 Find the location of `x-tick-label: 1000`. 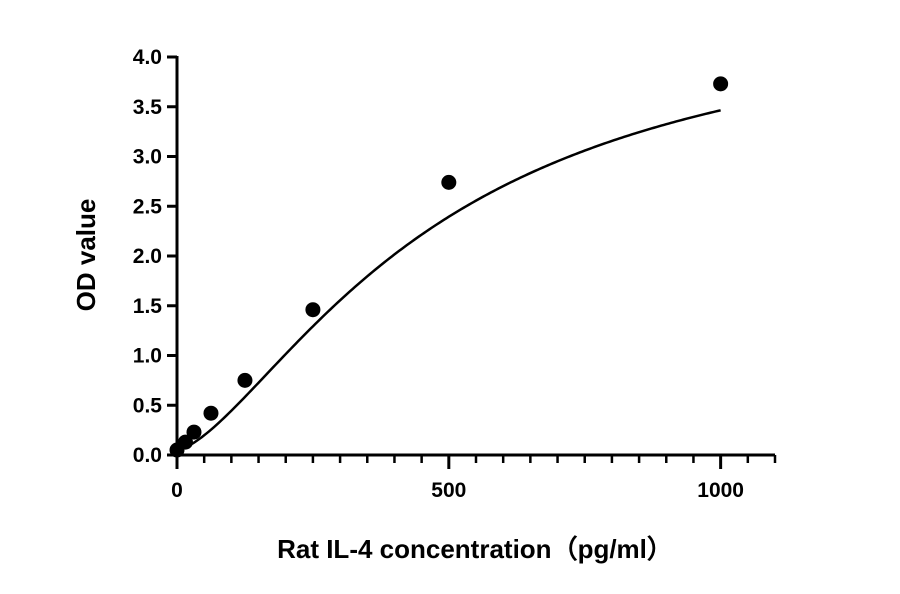

x-tick-label: 1000 is located at coordinates (720, 490).